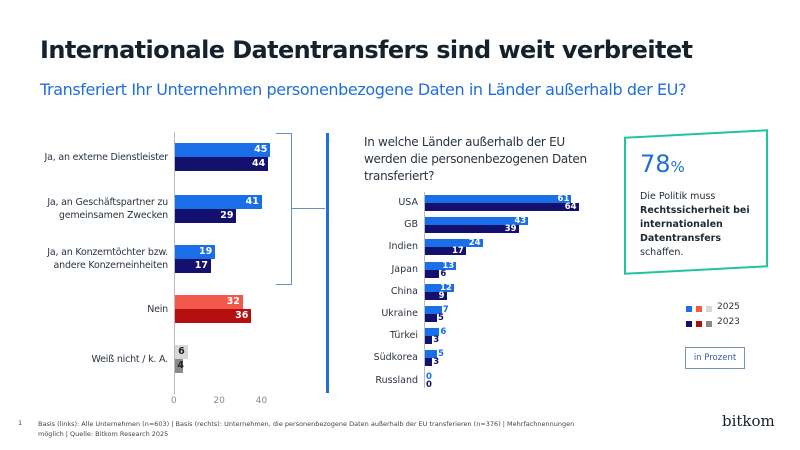 The height and width of the screenshot is (450, 800). I want to click on data-label: 29, so click(227, 215).